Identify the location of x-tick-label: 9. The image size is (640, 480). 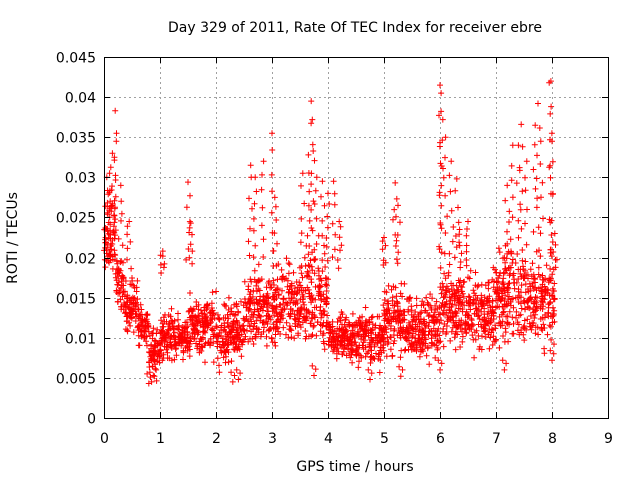
(608, 439).